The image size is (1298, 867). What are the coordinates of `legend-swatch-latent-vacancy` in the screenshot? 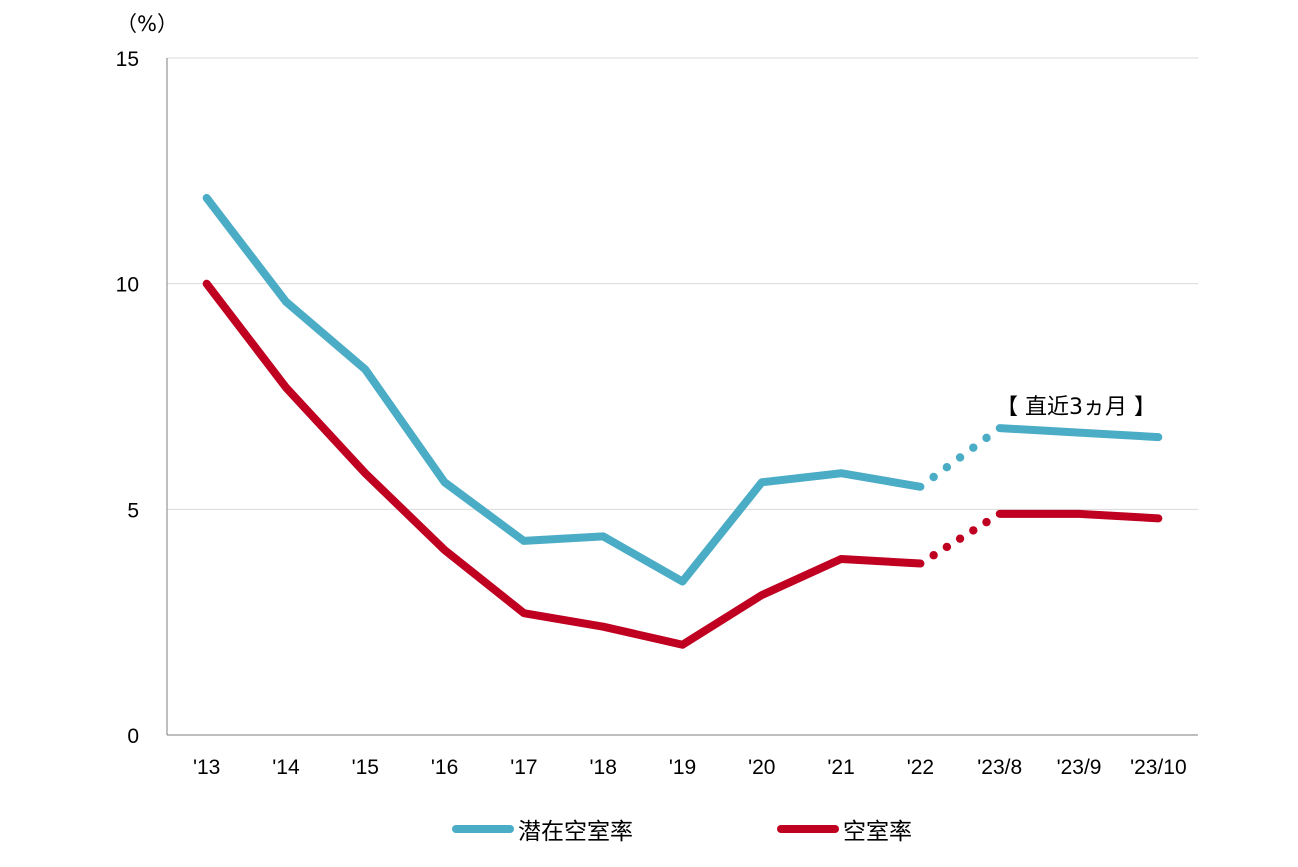 It's located at (483, 829).